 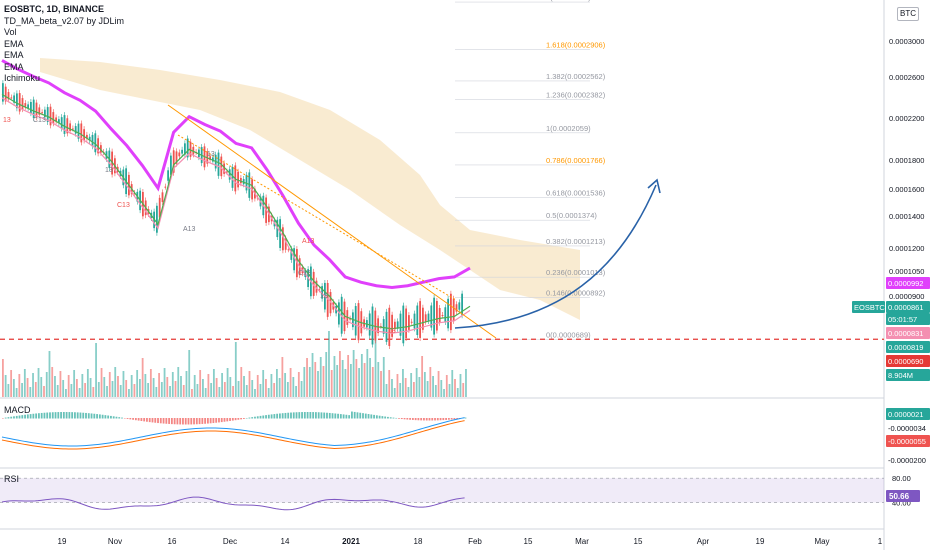 What do you see at coordinates (62, 541) in the screenshot?
I see `time-axis-tick: 19` at bounding box center [62, 541].